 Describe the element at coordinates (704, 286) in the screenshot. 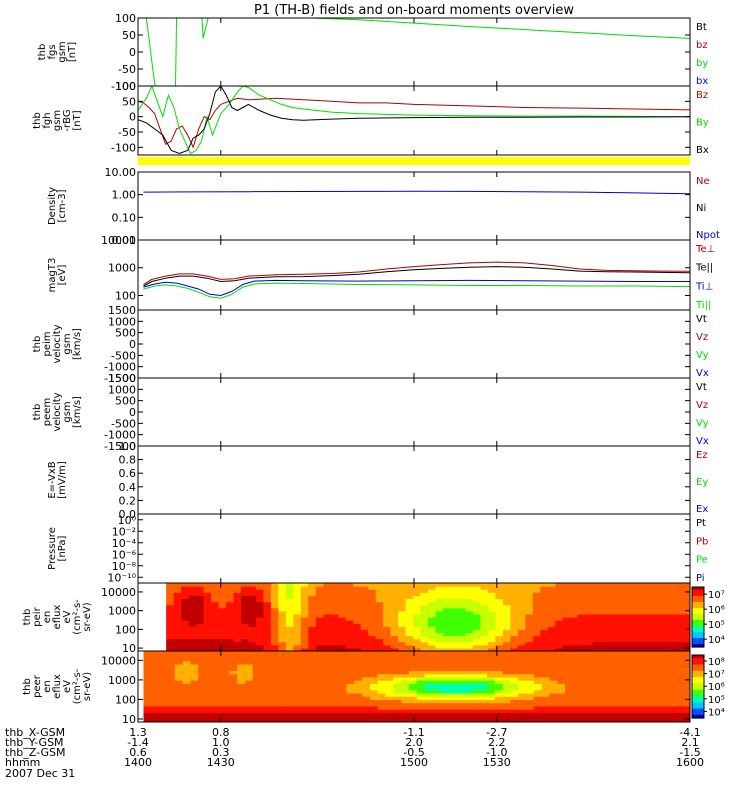

I see `legend-entry: Ti⊥` at that location.